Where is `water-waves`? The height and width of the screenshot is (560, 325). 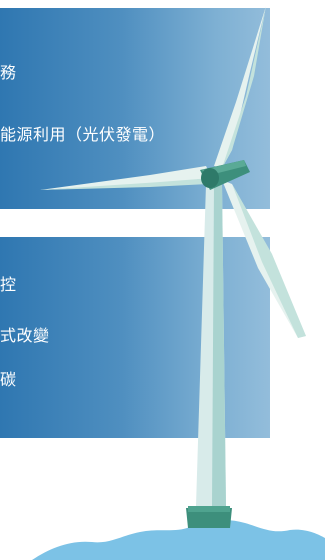 water-waves is located at coordinates (178, 539).